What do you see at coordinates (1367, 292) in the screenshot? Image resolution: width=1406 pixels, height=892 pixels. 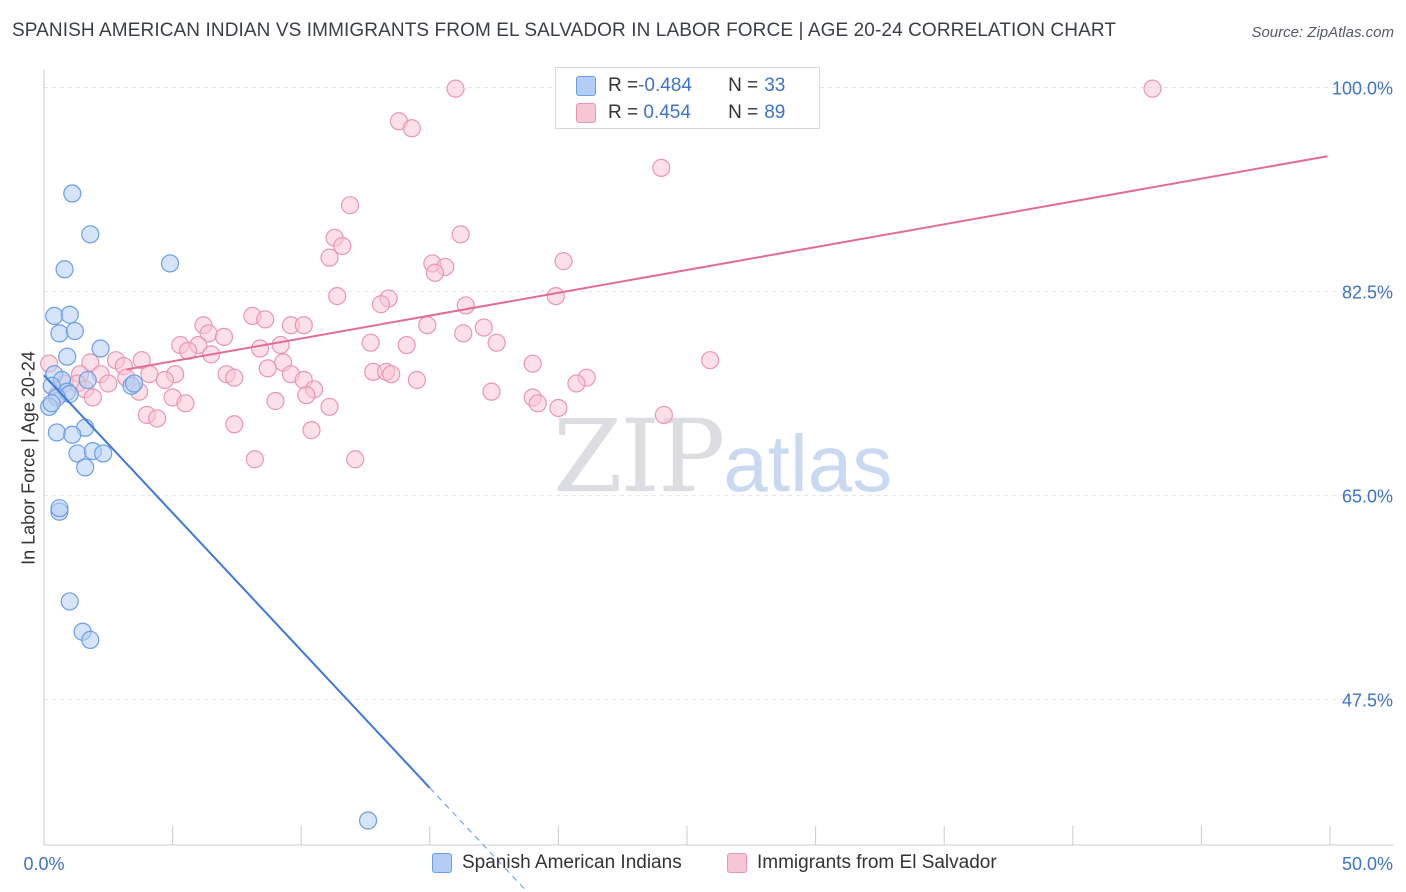 I see `y-tick-label-1: 82.5%` at bounding box center [1367, 292].